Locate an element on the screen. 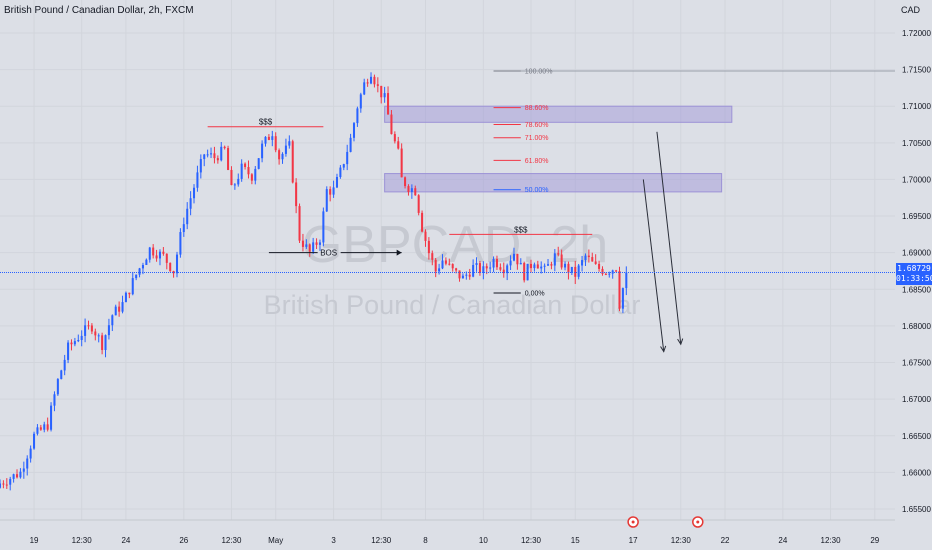 The image size is (932, 550). x-tick-label: 26 is located at coordinates (183, 540).